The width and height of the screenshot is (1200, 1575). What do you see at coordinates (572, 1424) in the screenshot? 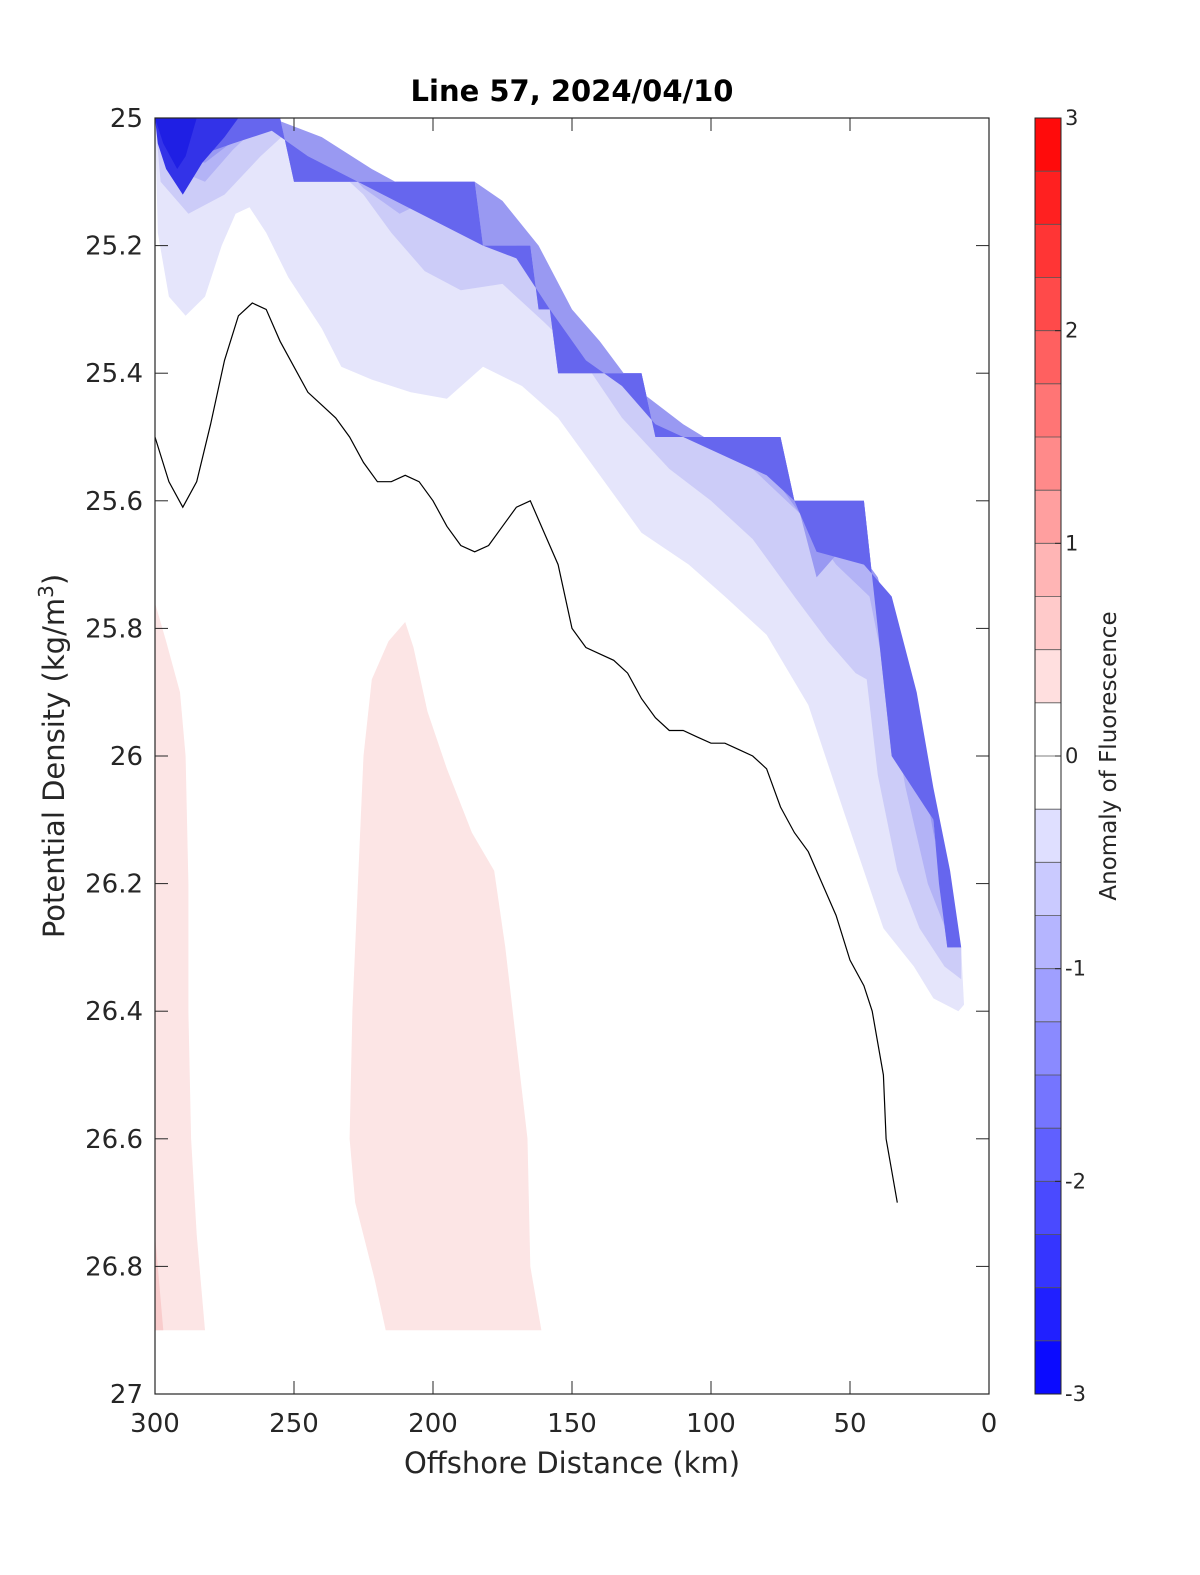
I see `x-tick-label: 150` at bounding box center [572, 1424].